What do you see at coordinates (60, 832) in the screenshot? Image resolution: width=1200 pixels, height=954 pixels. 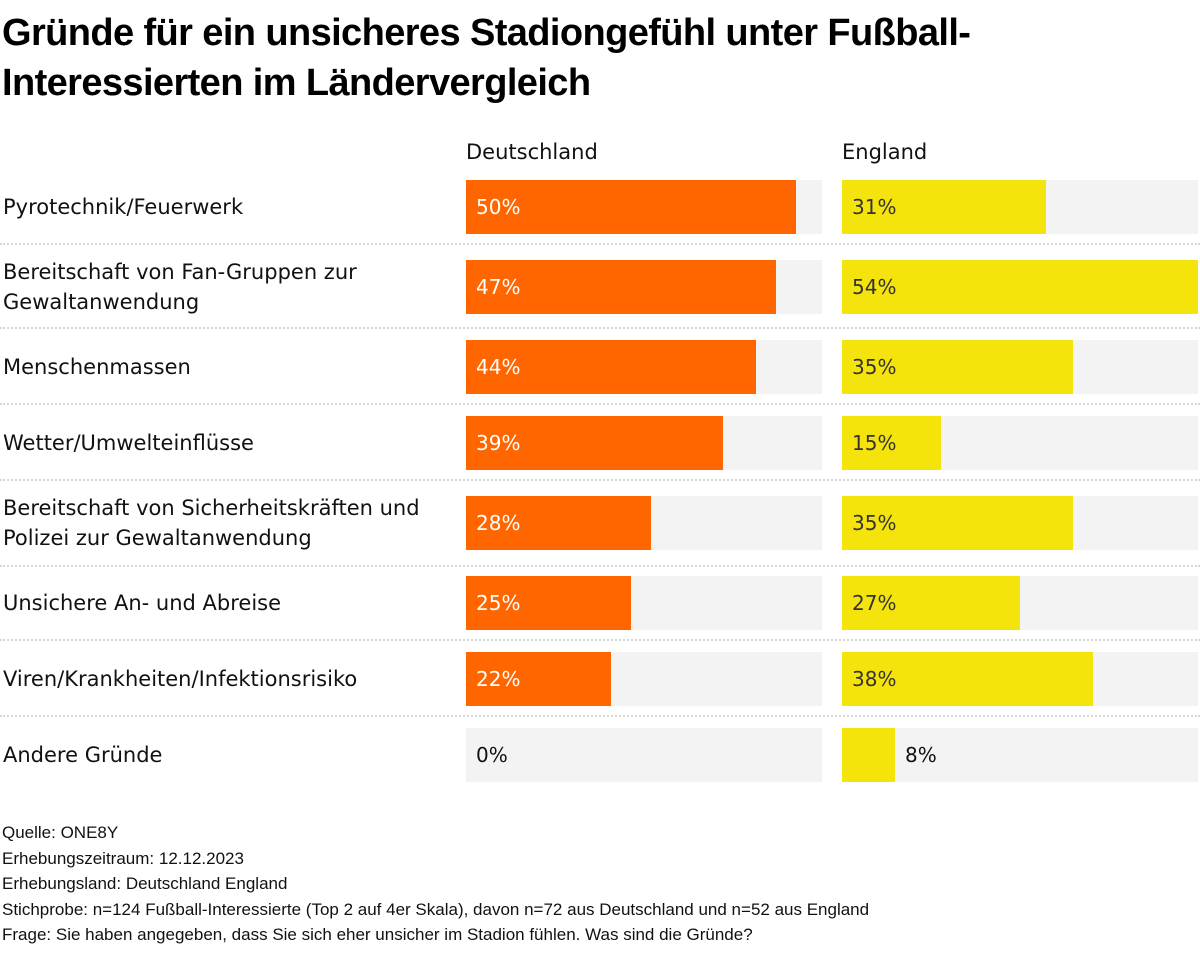 I see `source-note: Quelle: ONE8Y` at bounding box center [60, 832].